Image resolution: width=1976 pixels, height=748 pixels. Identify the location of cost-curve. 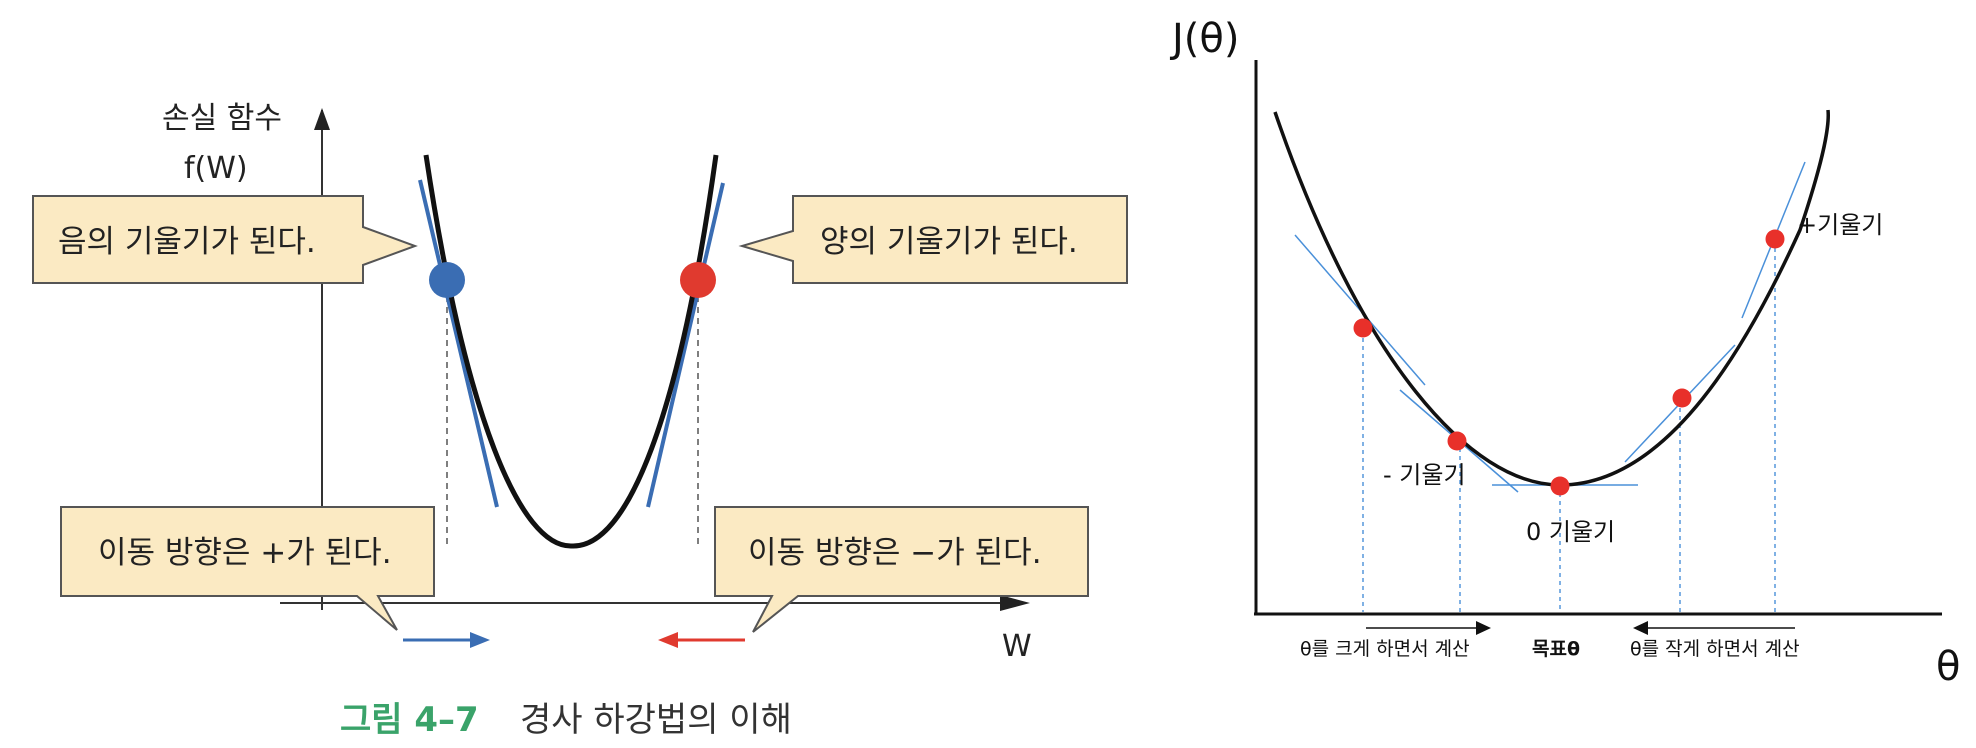
(1551, 298).